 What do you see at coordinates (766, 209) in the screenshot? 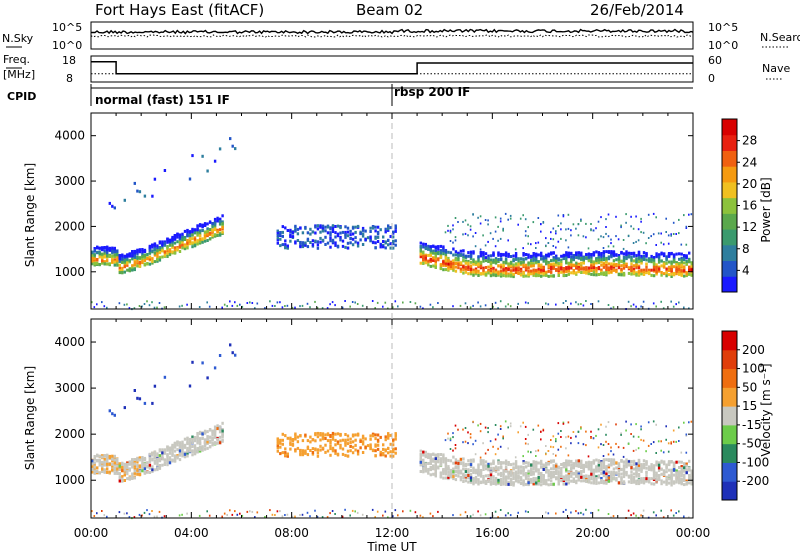
I see `power-colorbar-label: Power [dB]` at bounding box center [766, 209].